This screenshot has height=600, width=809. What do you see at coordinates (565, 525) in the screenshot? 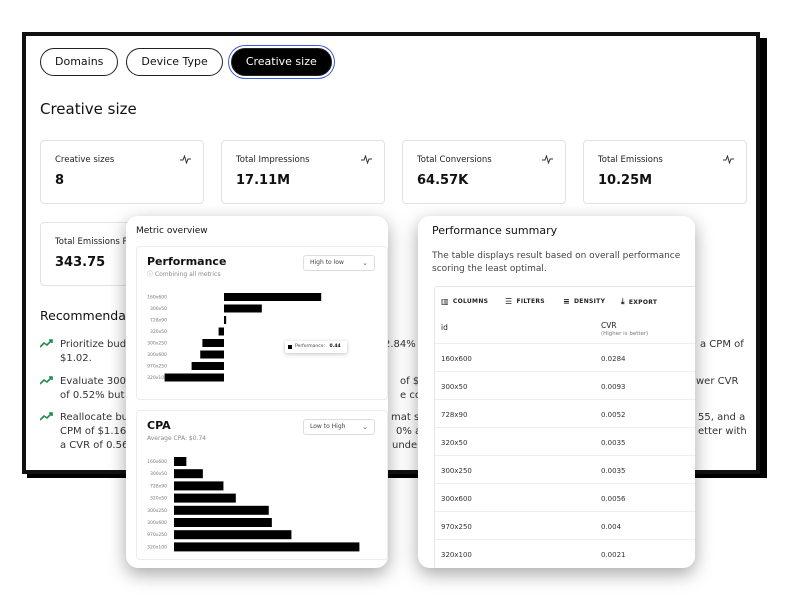
I see `table-row: 970x250 0.004` at bounding box center [565, 525].